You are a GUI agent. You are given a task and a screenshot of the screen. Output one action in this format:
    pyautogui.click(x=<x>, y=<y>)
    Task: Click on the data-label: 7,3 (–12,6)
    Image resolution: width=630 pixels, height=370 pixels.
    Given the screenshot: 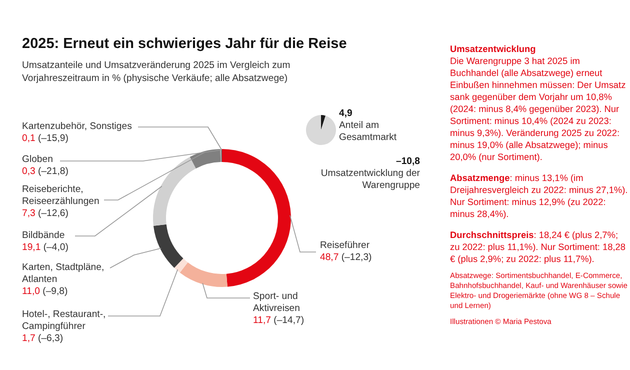 What is the action you would take?
    pyautogui.click(x=45, y=213)
    